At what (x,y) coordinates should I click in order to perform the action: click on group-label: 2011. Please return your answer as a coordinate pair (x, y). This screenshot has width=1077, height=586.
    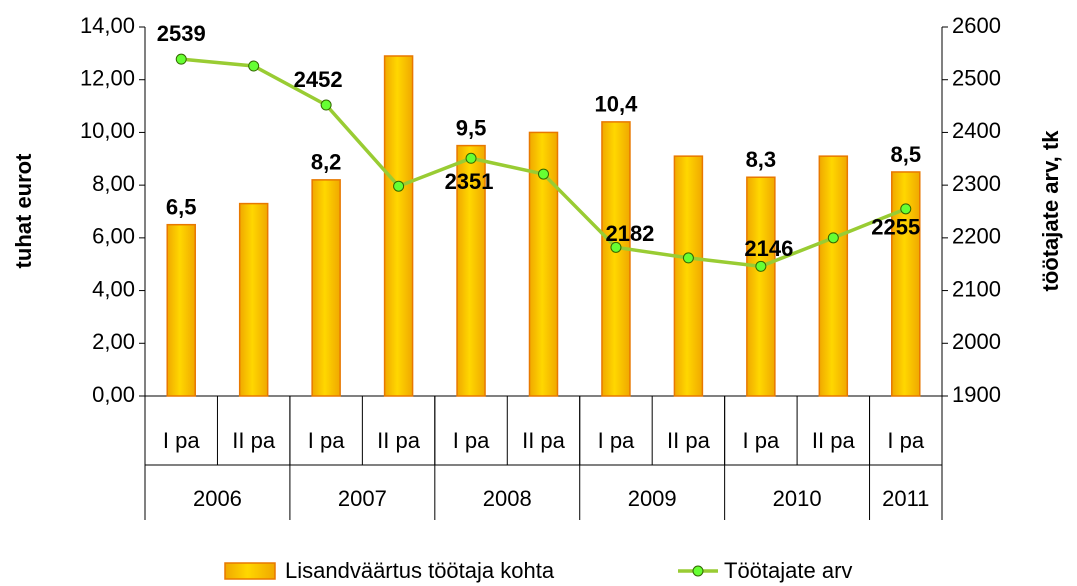
    Looking at the image, I should click on (905, 498).